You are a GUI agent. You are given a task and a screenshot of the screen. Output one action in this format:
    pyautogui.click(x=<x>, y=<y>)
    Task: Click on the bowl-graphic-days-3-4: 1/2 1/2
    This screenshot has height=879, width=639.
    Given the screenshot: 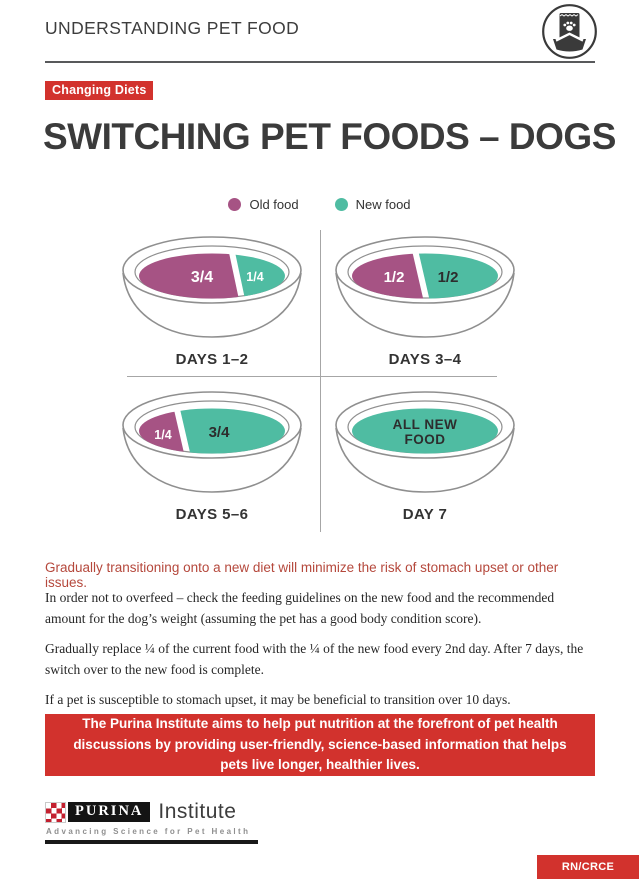 What is the action you would take?
    pyautogui.click(x=425, y=287)
    